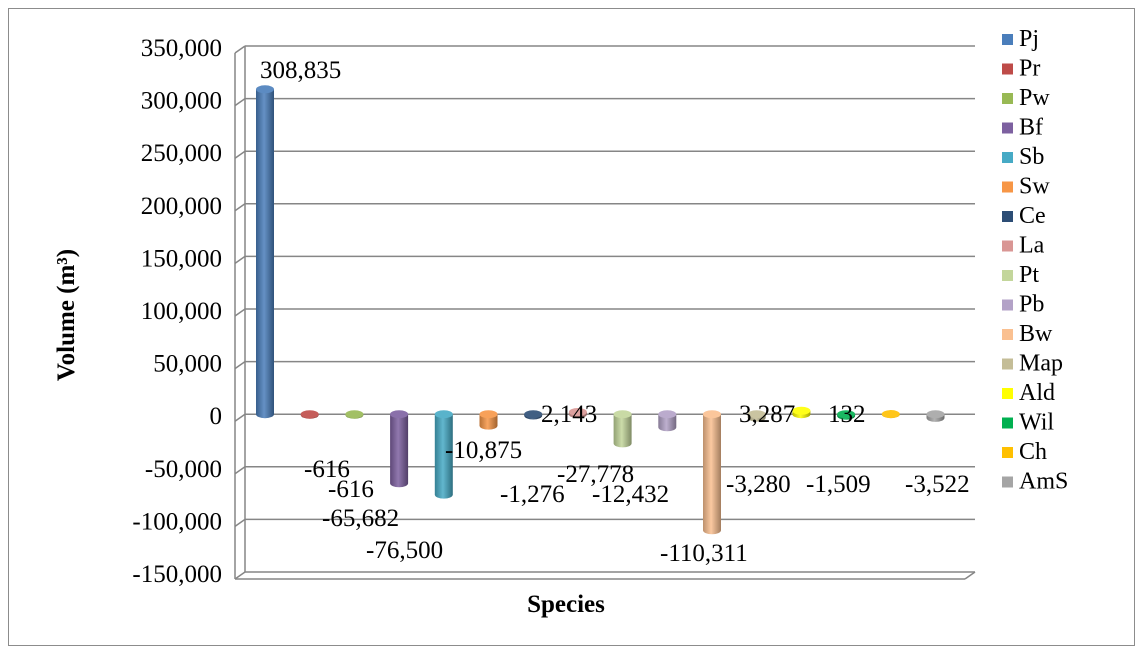  I want to click on y-tick-label: -150,000, so click(177, 574).